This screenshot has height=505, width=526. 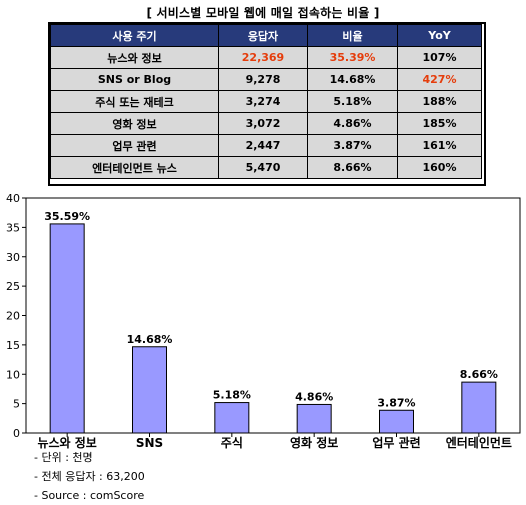 I want to click on row-label: 영화 정보, so click(x=134, y=123).